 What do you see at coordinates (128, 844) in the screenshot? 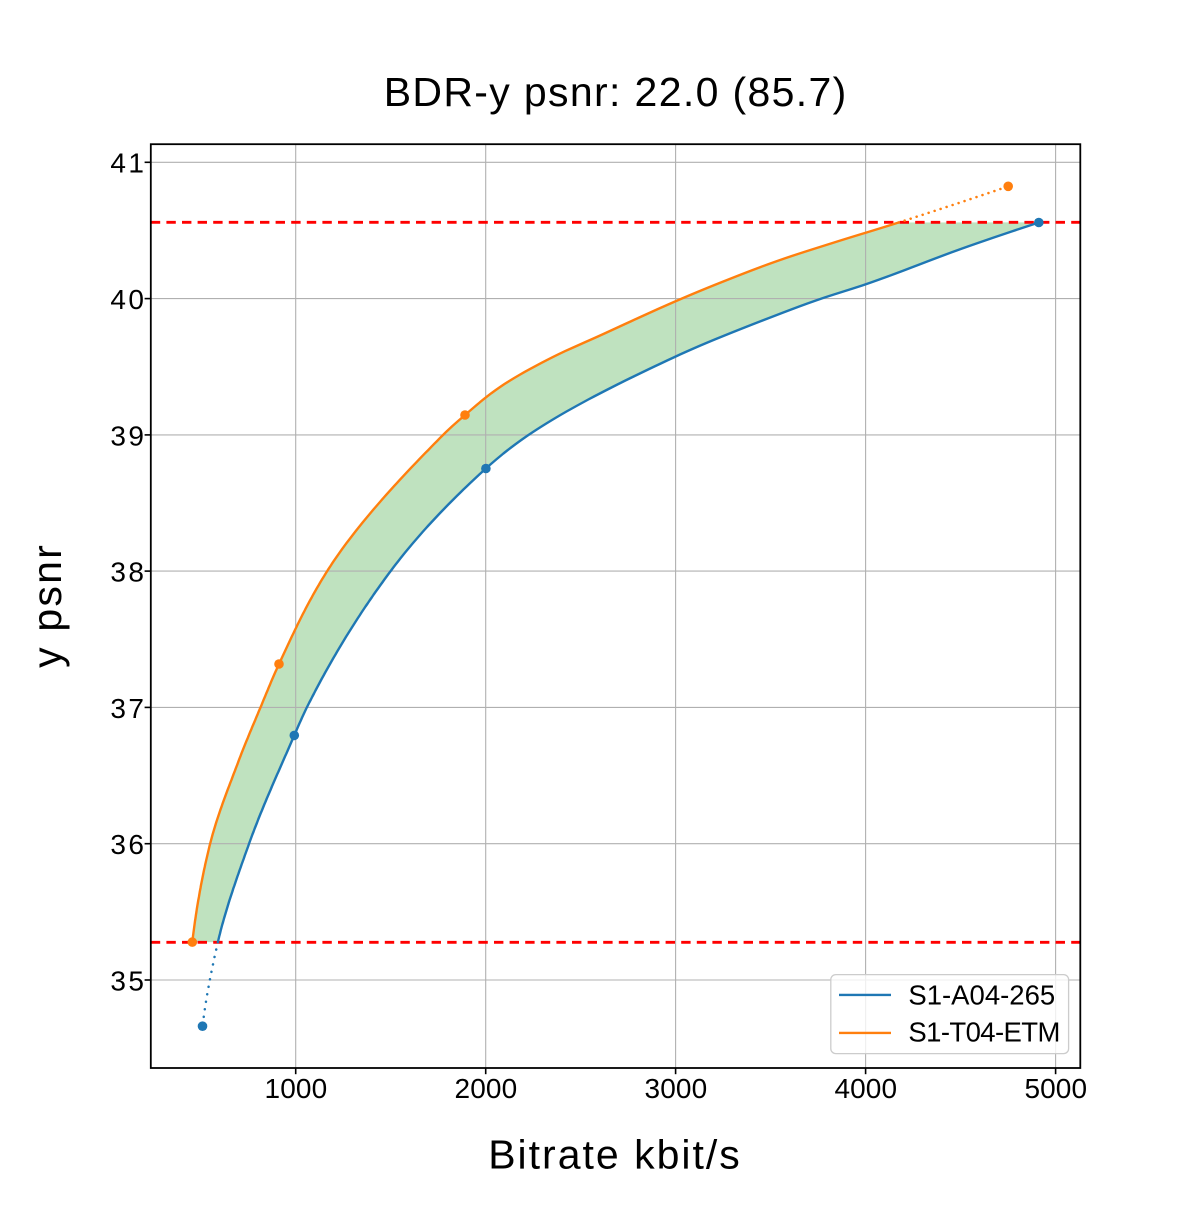
I see `svg-text: 36` at bounding box center [128, 844].